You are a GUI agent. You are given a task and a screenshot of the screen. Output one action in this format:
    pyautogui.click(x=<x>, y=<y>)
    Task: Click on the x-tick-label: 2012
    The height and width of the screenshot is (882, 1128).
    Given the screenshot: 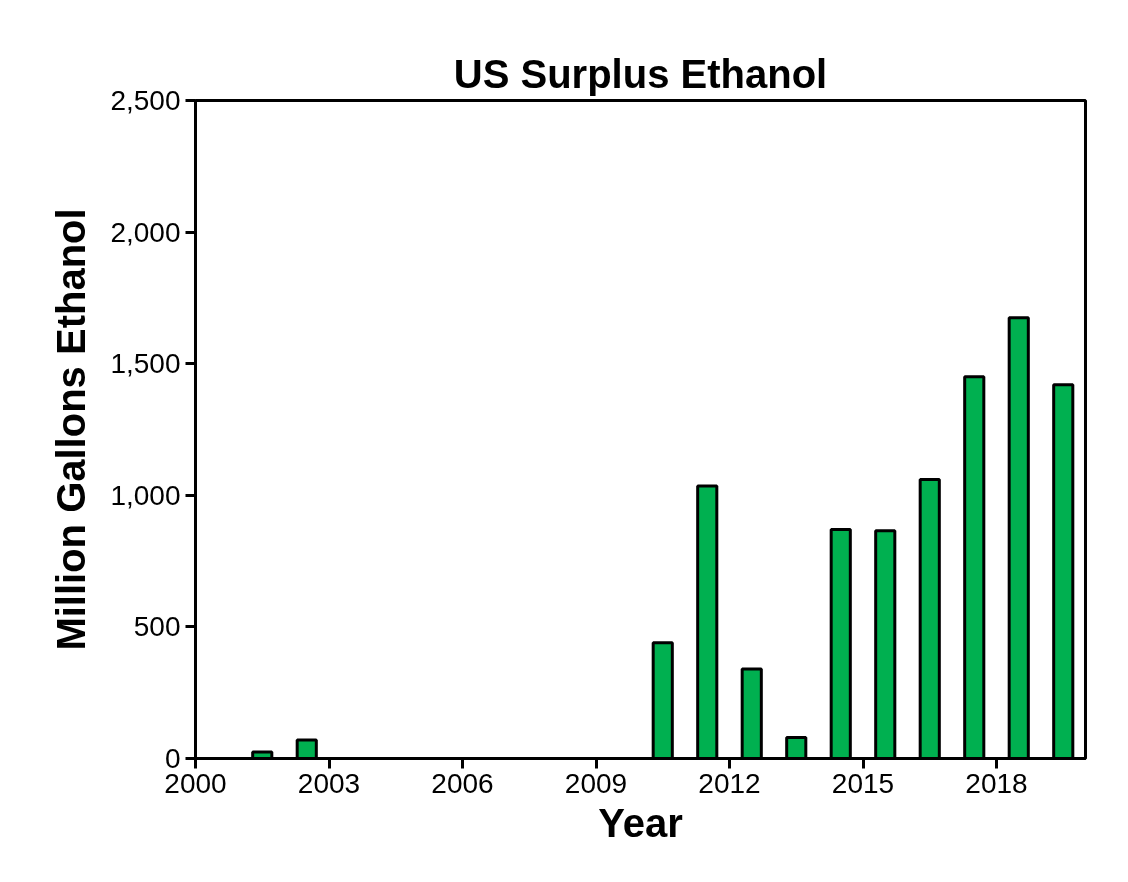 What is the action you would take?
    pyautogui.click(x=729, y=783)
    